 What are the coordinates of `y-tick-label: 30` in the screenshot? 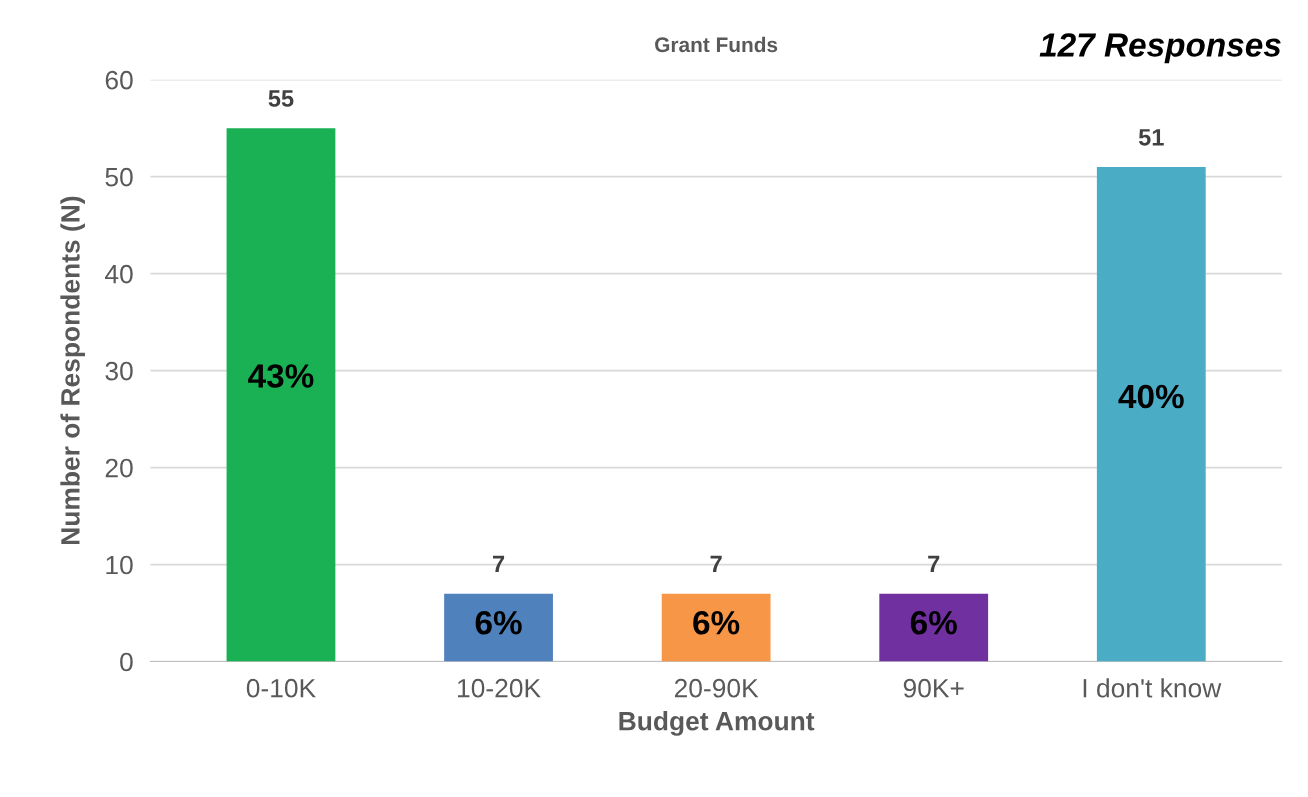 It's located at (119, 371).